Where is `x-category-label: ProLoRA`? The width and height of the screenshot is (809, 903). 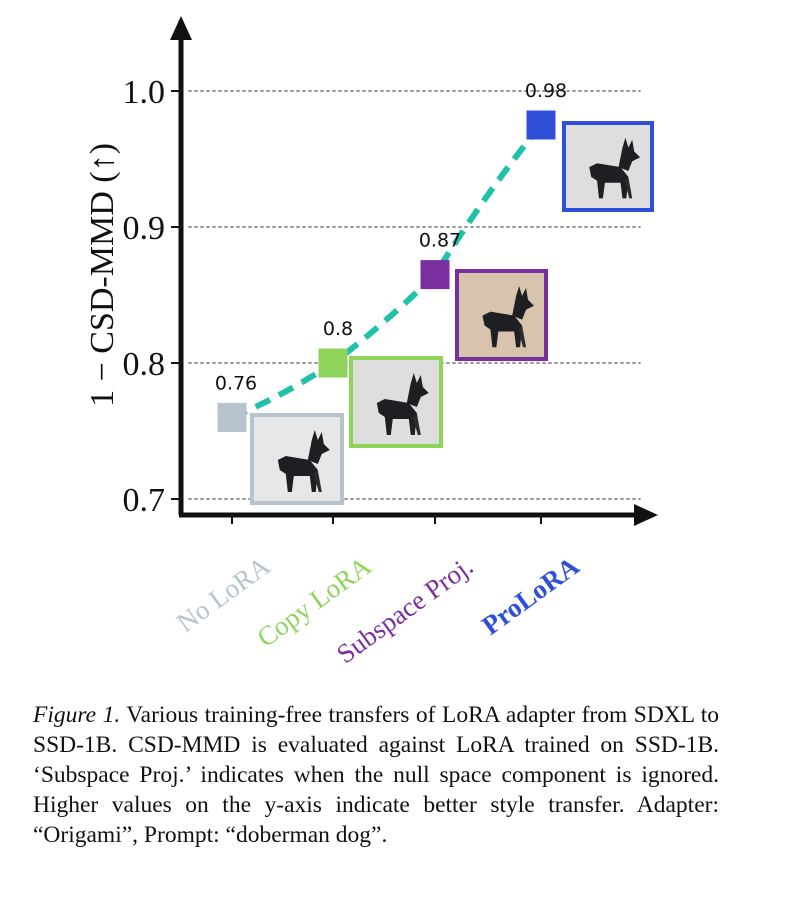 x-category-label: ProLoRA is located at coordinates (530, 595).